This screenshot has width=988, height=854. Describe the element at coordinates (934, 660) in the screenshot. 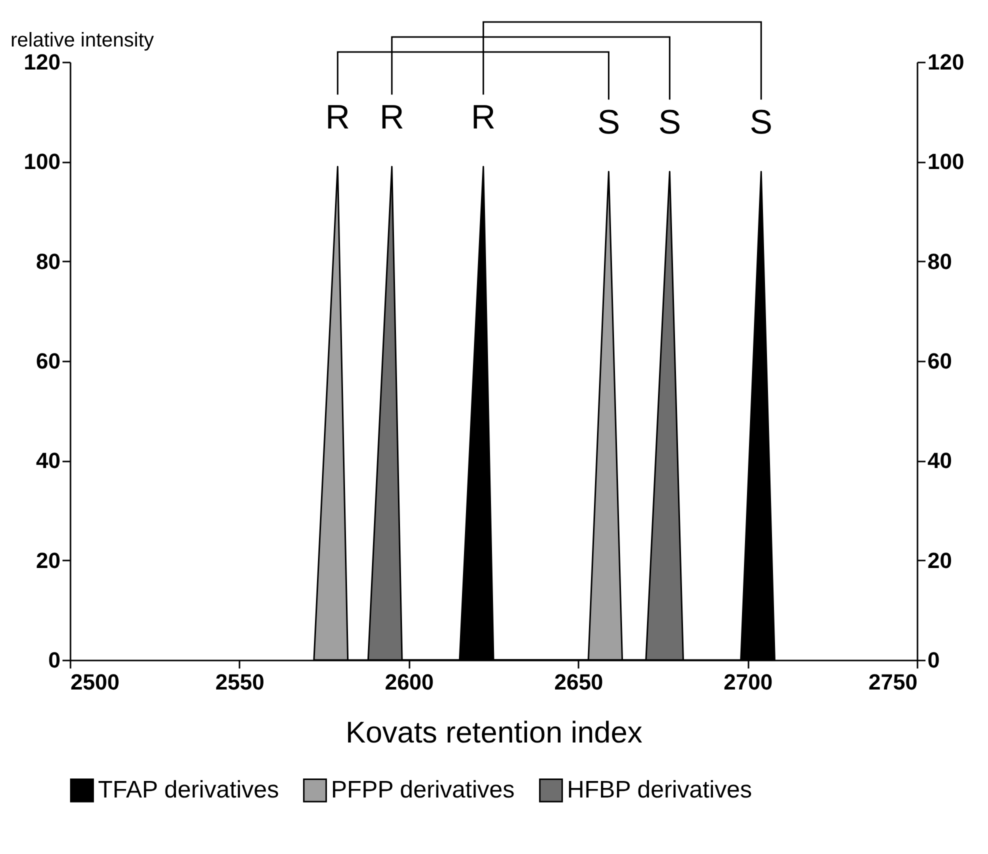

I see `y2-tick-label: 0` at that location.